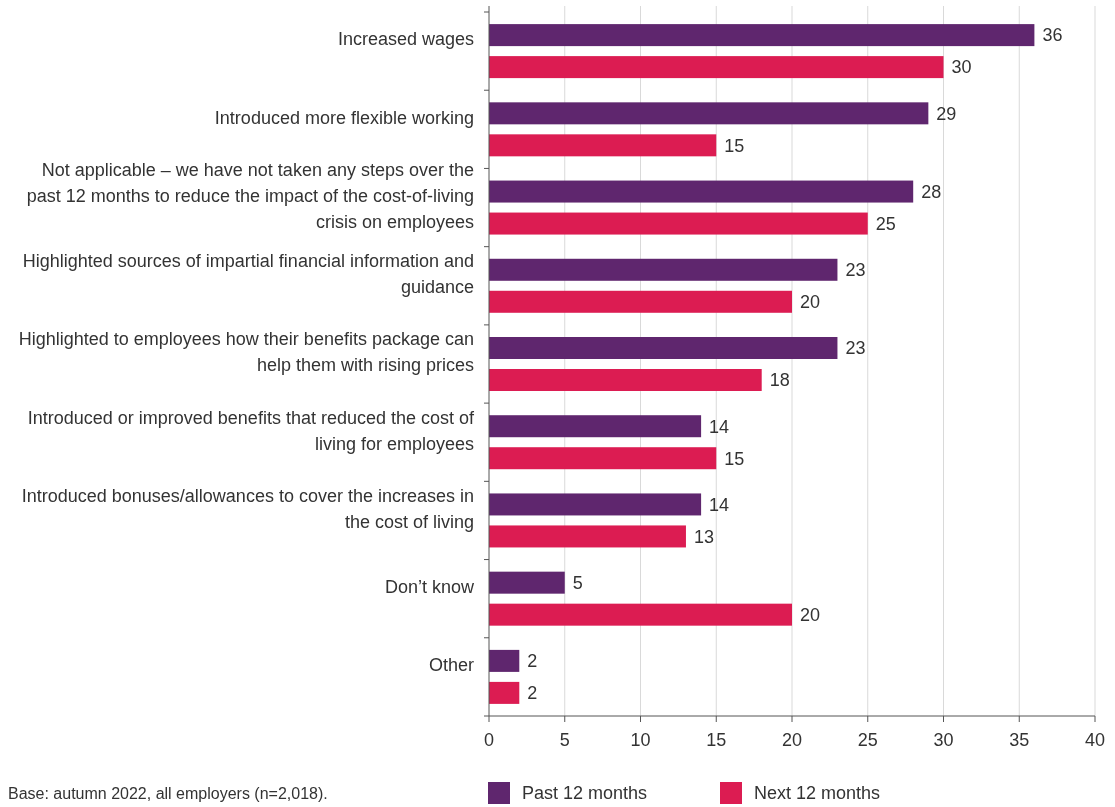 The width and height of the screenshot is (1115, 807). Describe the element at coordinates (405, 39) in the screenshot. I see `y-tick-label: Increased wages` at that location.